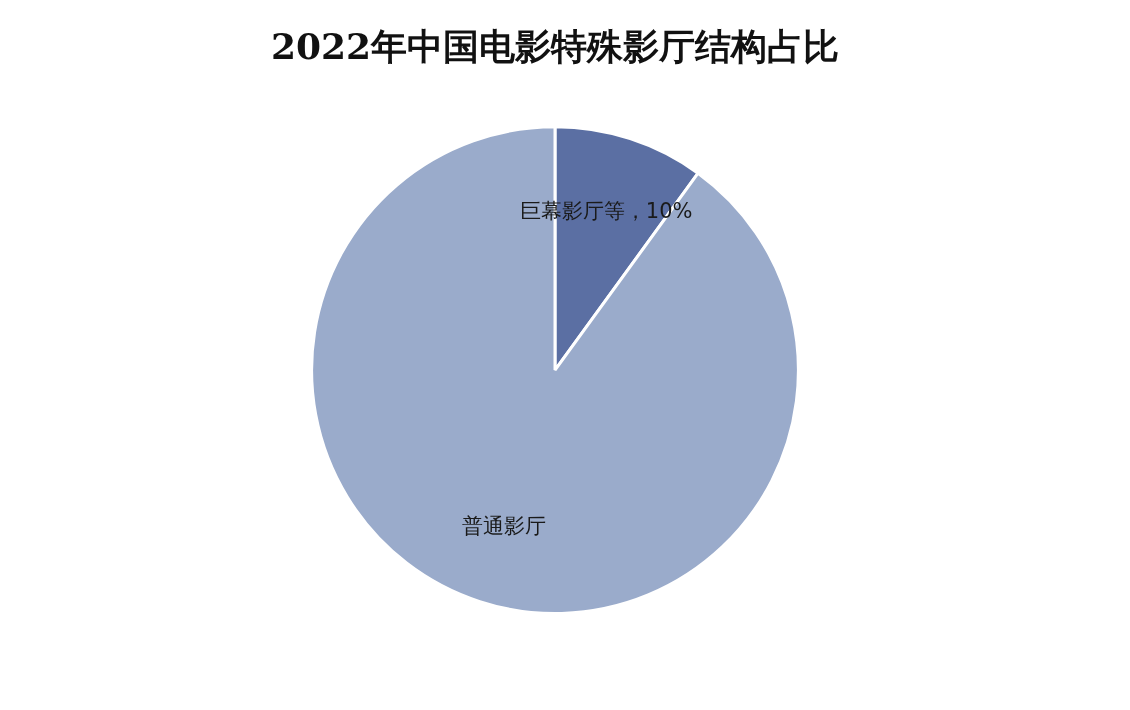 Image resolution: width=1130 pixels, height=710 pixels. What do you see at coordinates (555, 45) in the screenshot?
I see `chart-title: 2022年中国电影特殊影厅结构占比` at bounding box center [555, 45].